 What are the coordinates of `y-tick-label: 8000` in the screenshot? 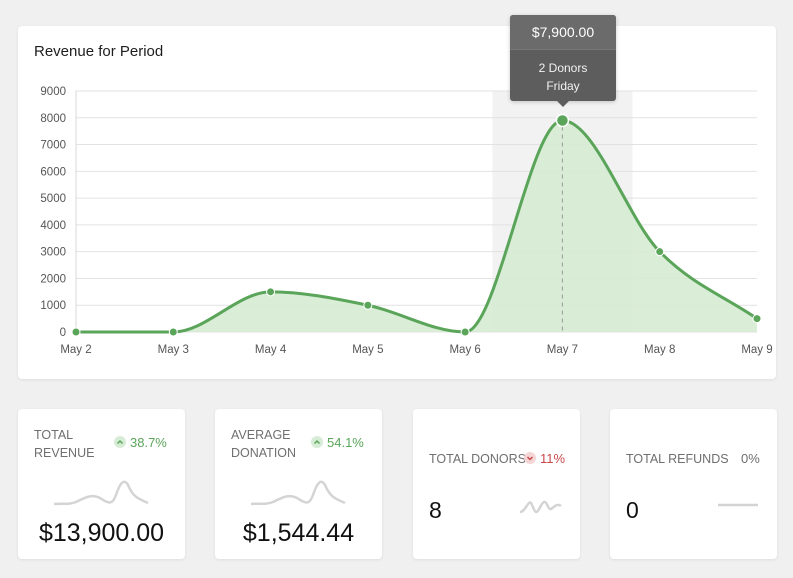 It's located at (53, 119).